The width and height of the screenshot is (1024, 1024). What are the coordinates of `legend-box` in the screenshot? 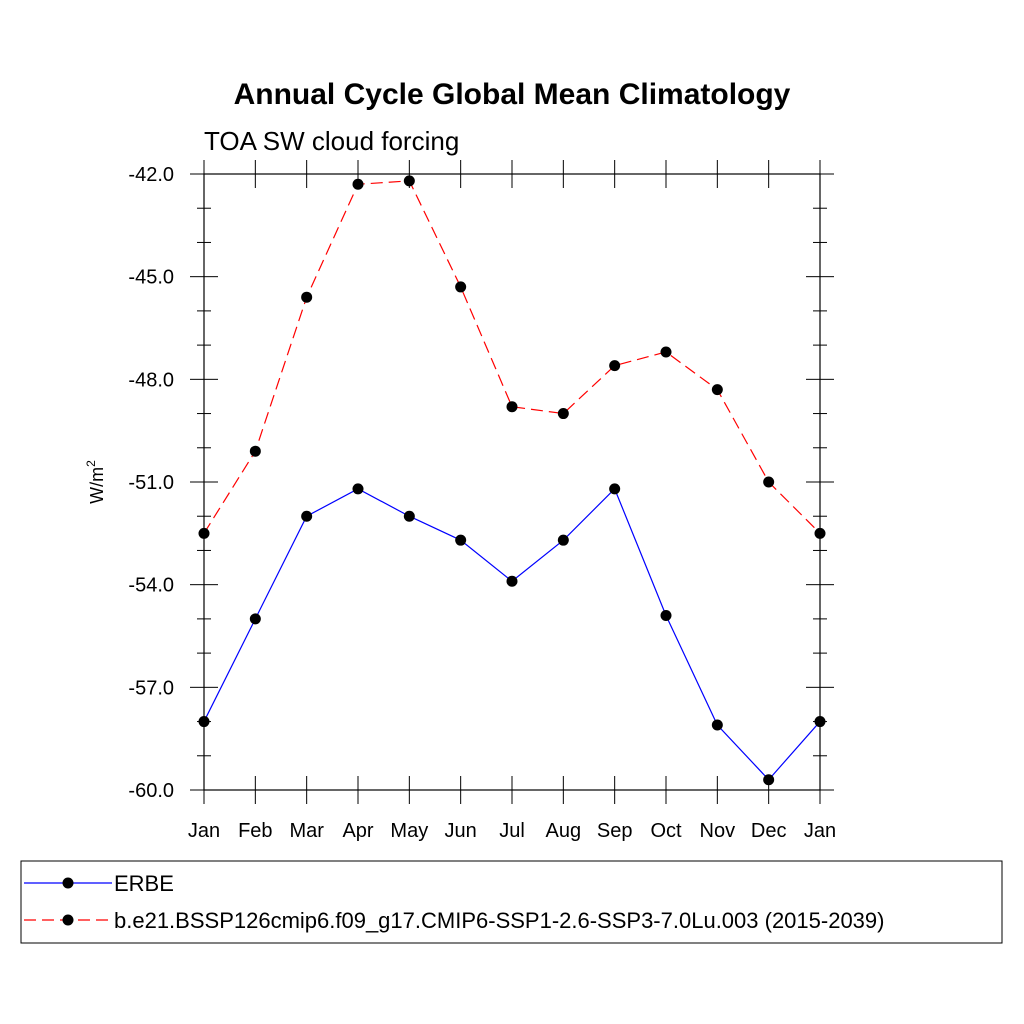 It's located at (511, 902).